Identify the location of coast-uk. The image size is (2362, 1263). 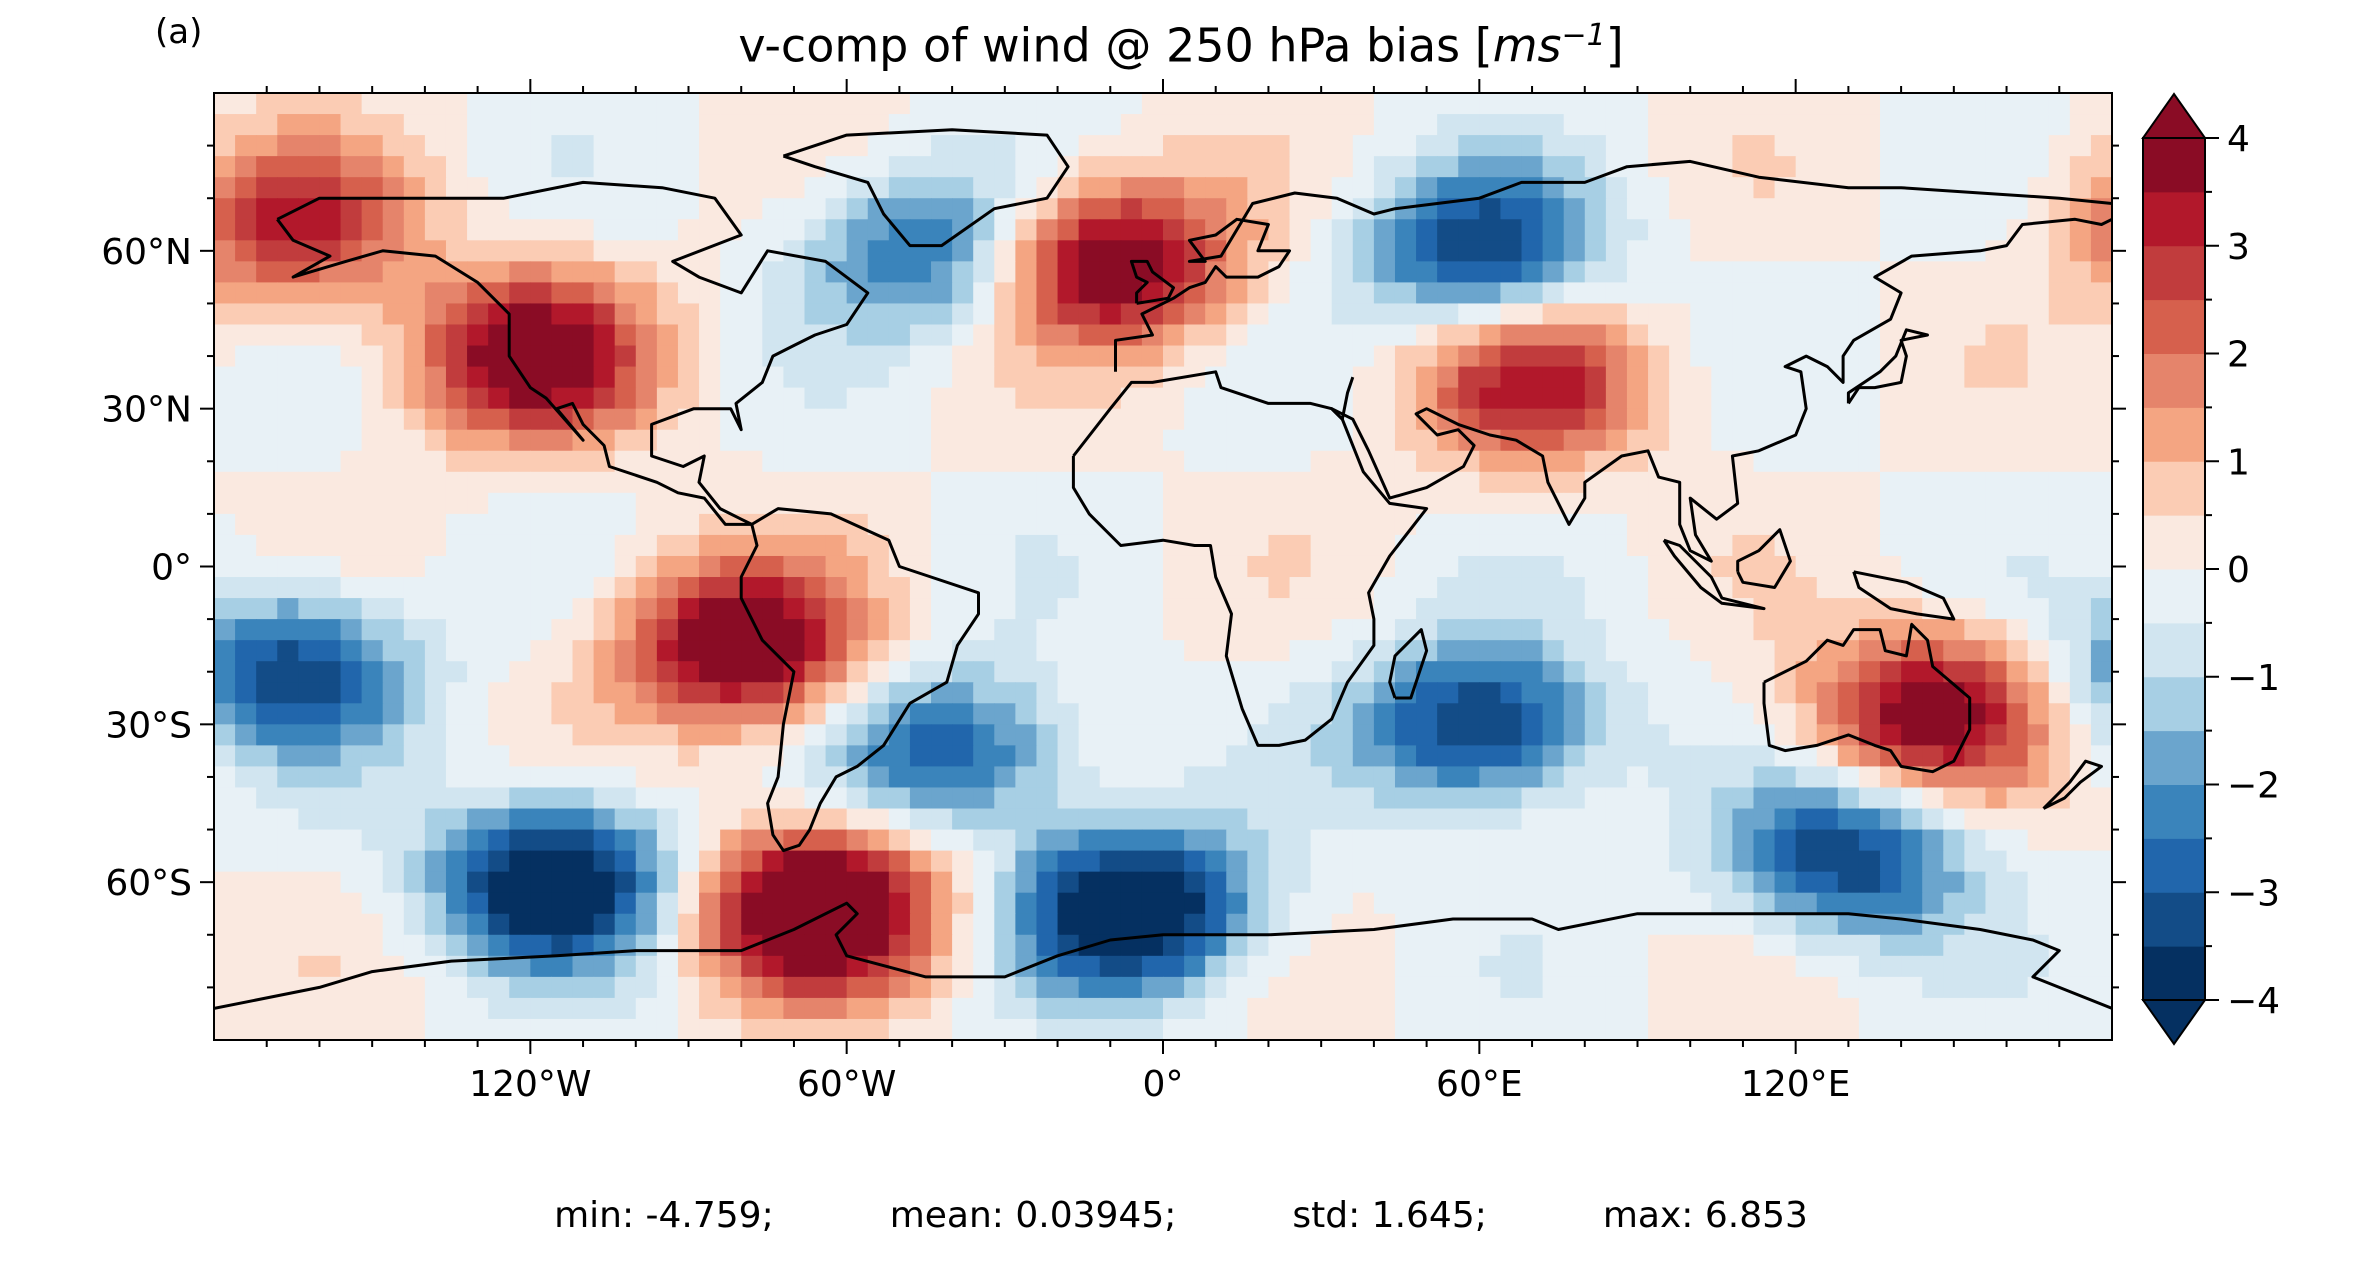
(1152, 282).